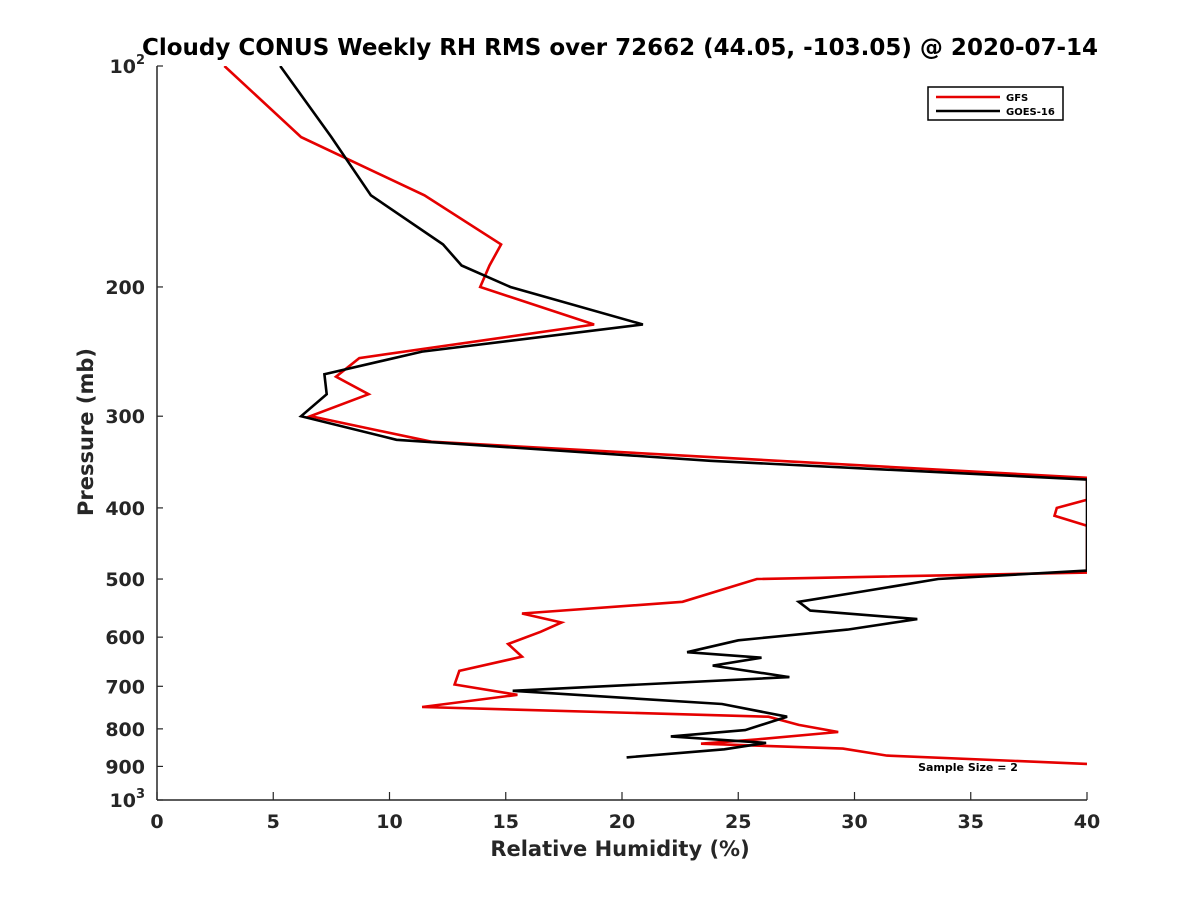 This screenshot has width=1200, height=900. Describe the element at coordinates (125, 580) in the screenshot. I see `y-tick-label: 500` at that location.